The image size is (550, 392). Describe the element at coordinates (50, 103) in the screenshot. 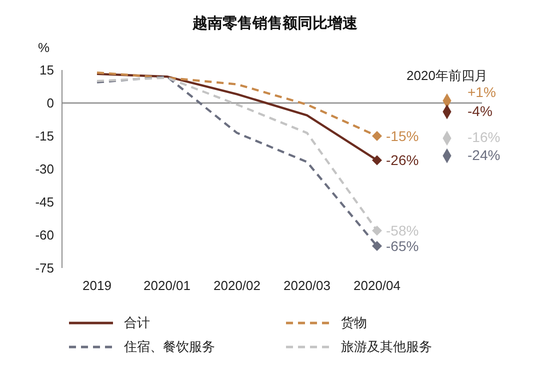

I see `y-tick-label: 0` at that location.